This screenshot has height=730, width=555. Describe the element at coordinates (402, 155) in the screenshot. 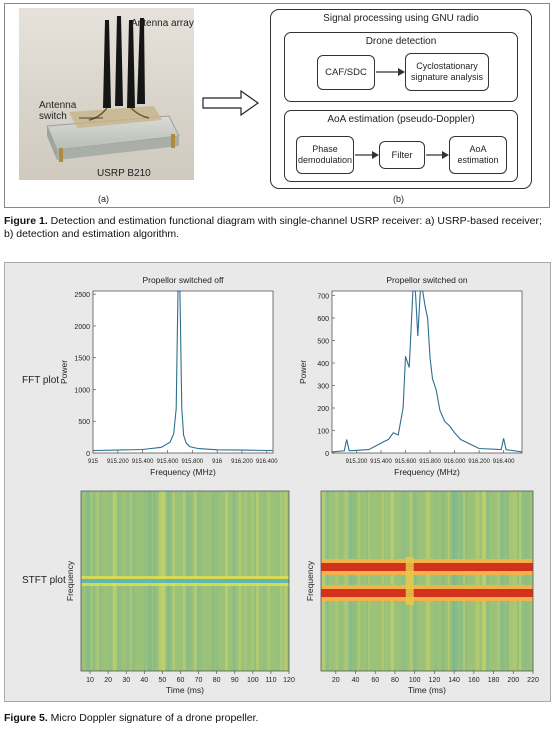

I see `filter-block: Filter` at that location.